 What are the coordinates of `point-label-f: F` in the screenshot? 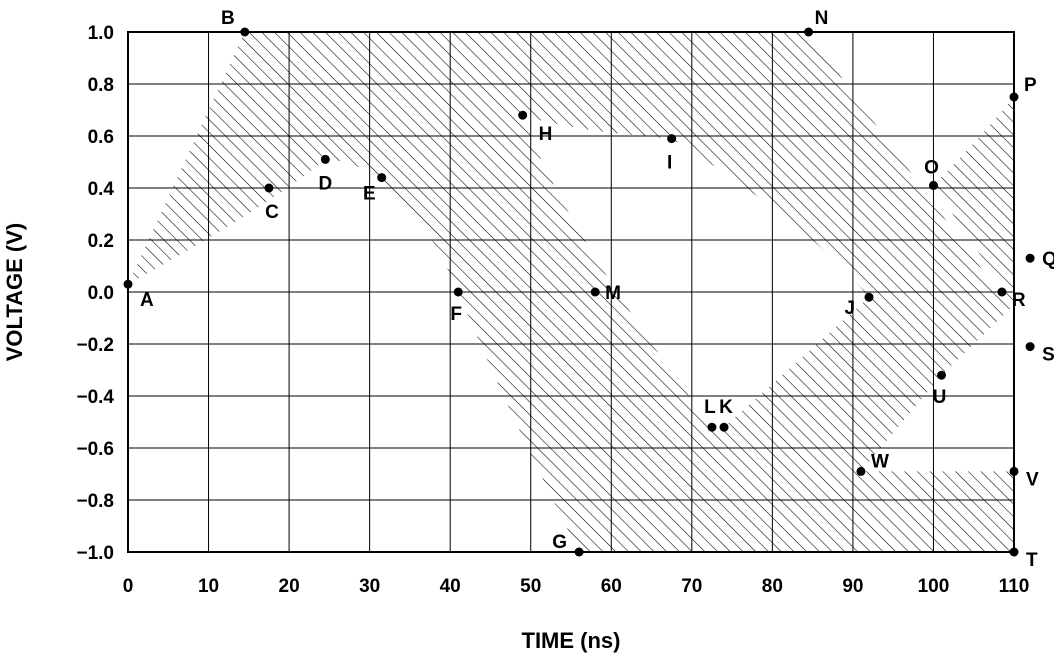 It's located at (456, 314).